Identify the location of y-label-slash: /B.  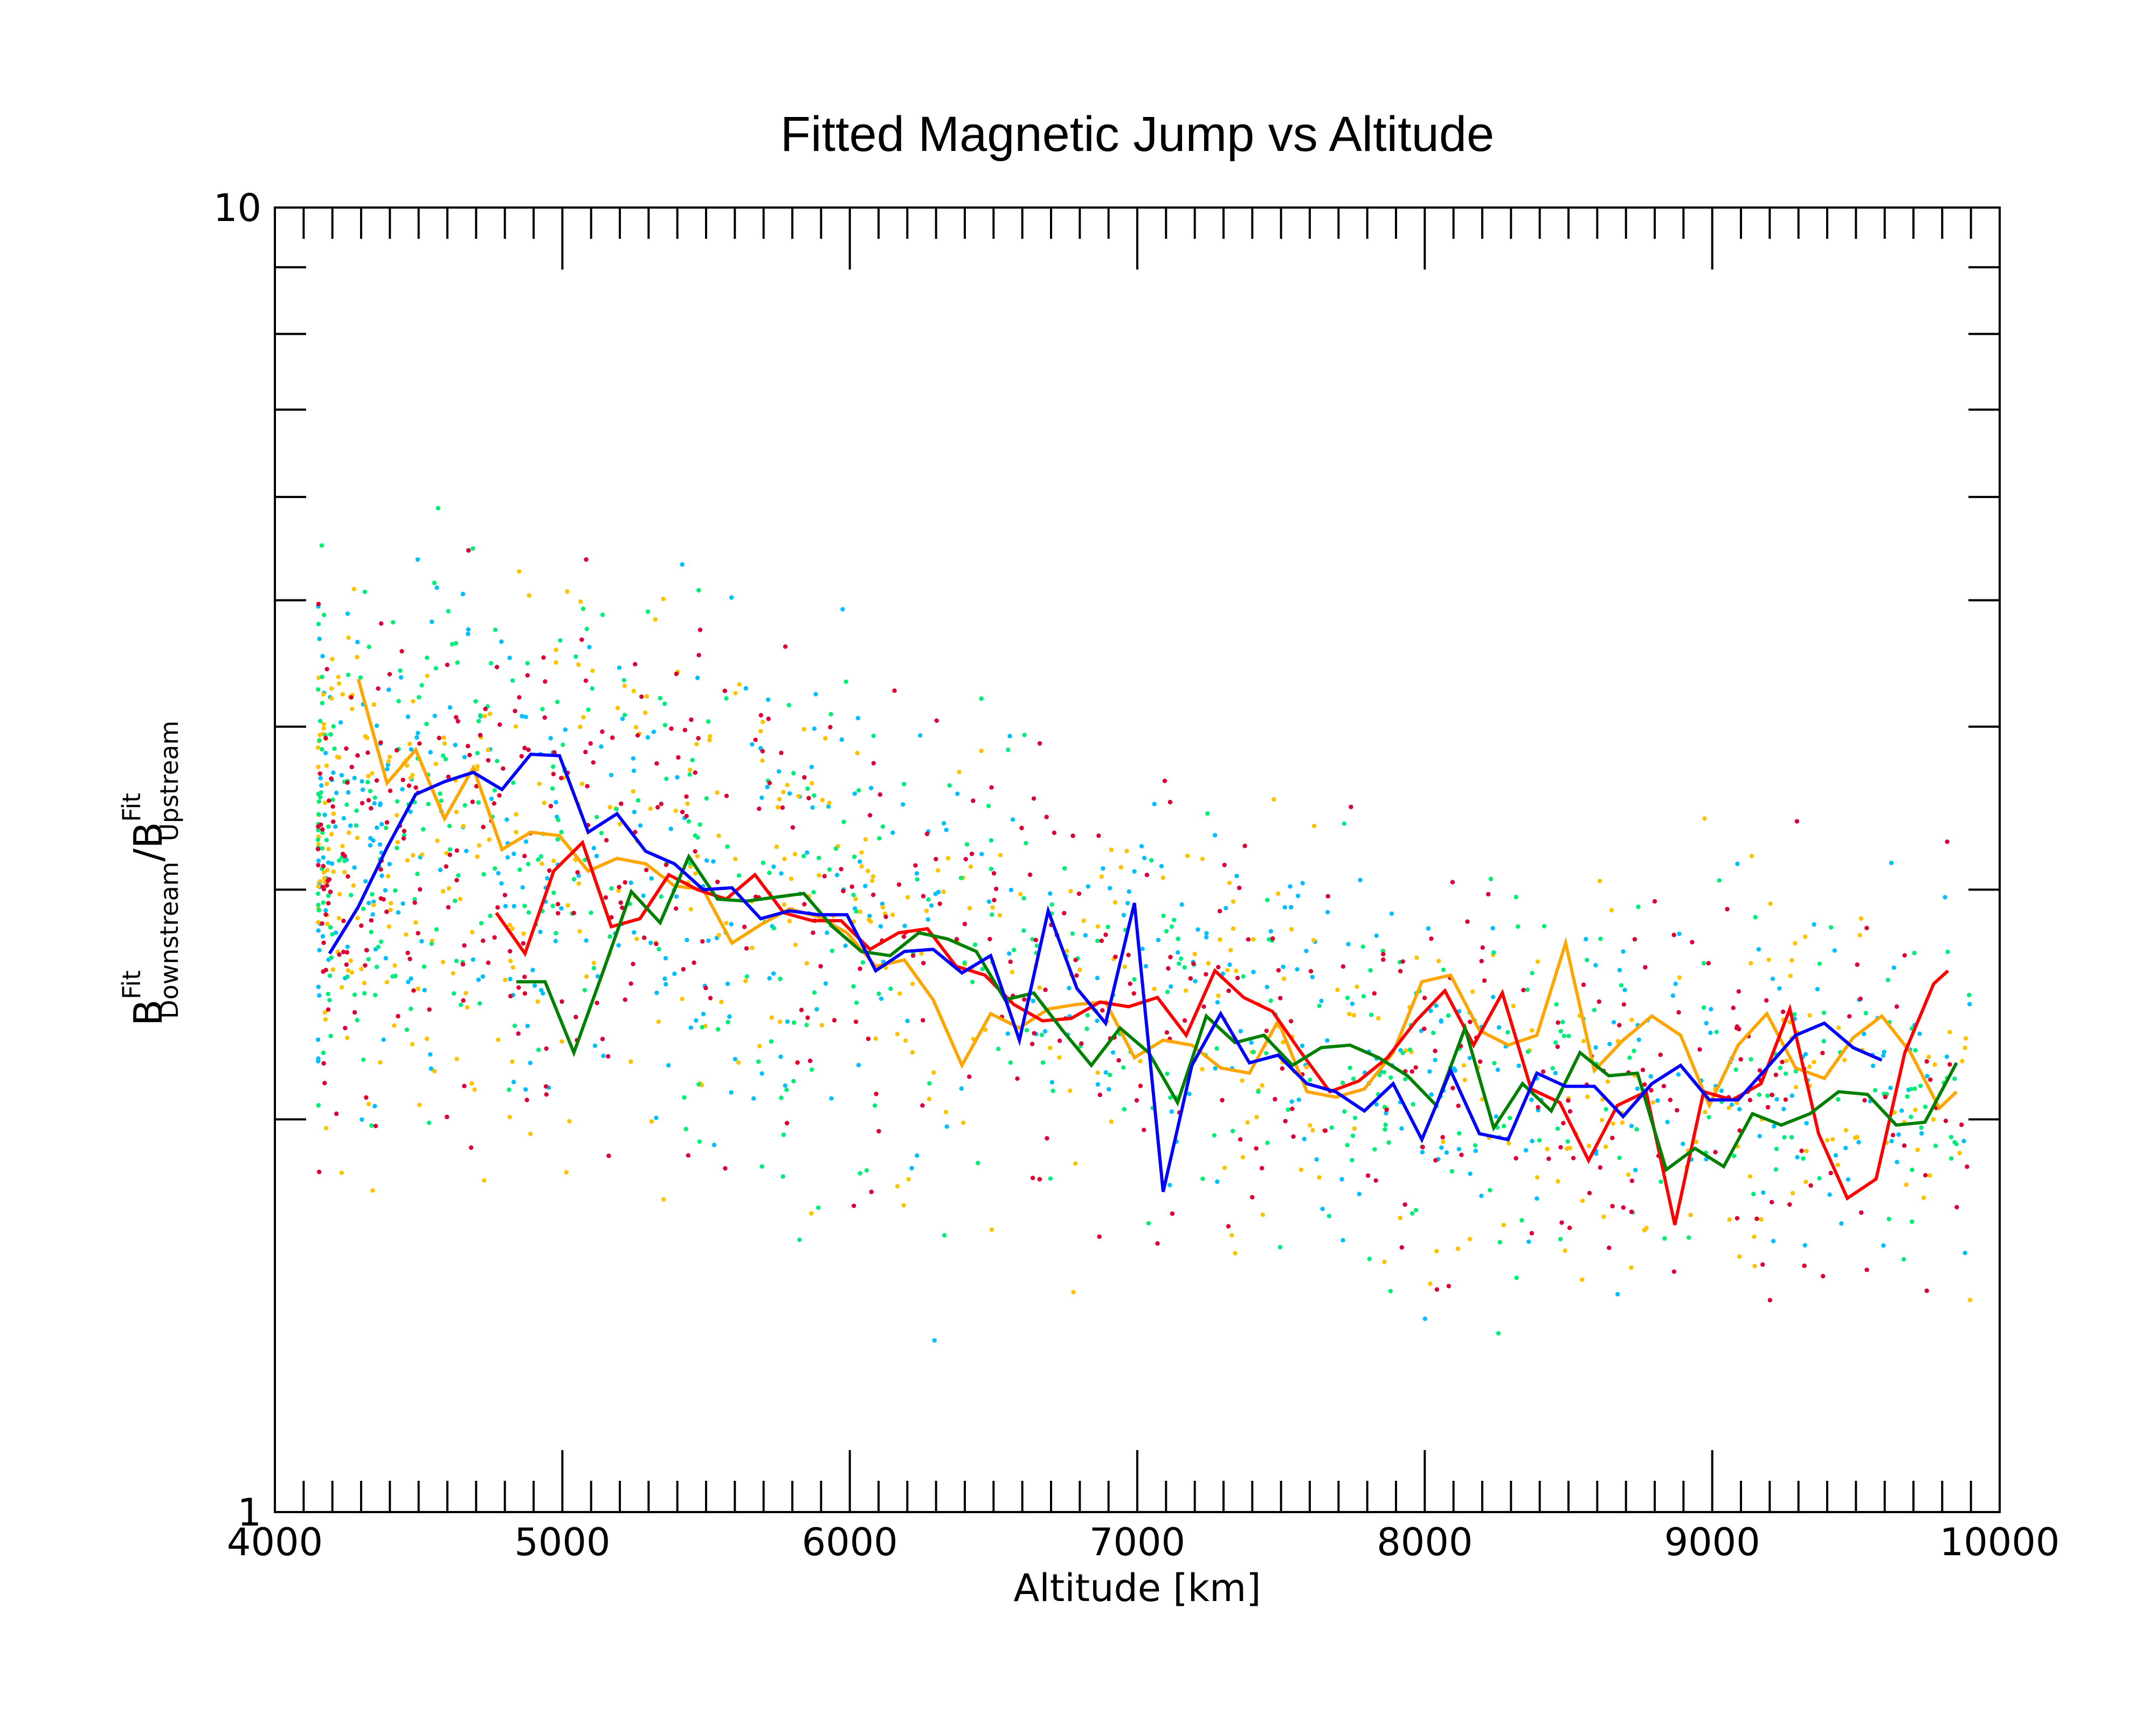
(148, 842).